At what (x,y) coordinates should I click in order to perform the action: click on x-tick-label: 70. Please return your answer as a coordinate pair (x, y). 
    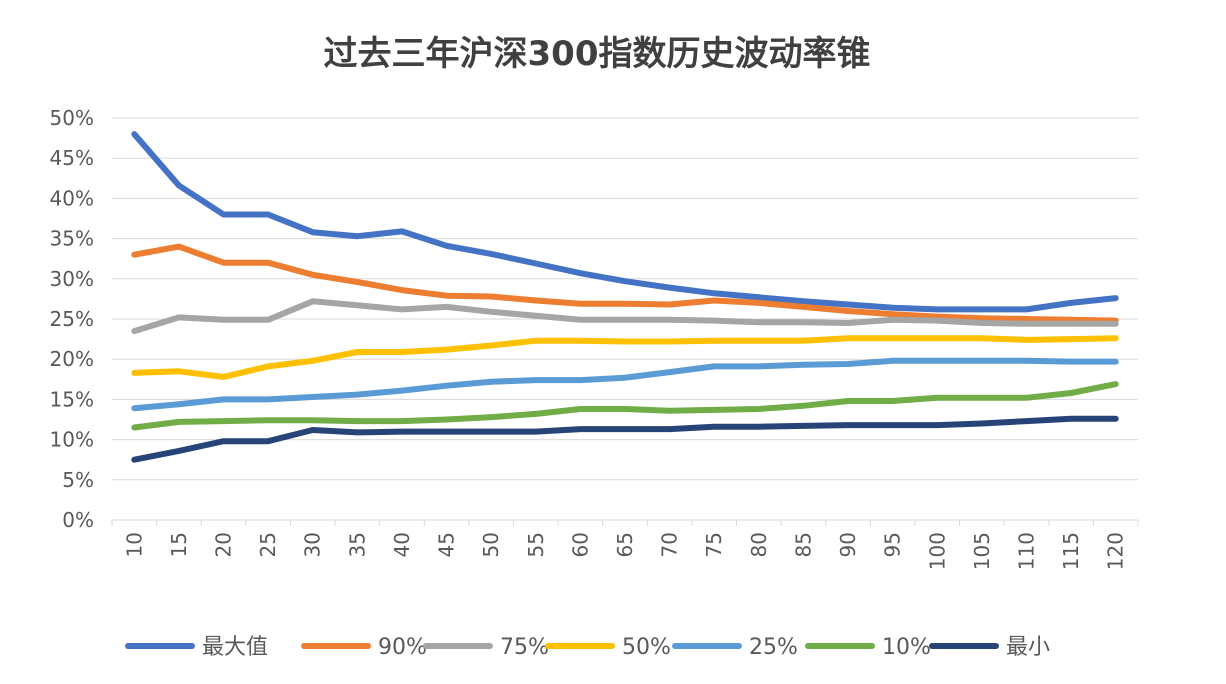
    Looking at the image, I should click on (670, 544).